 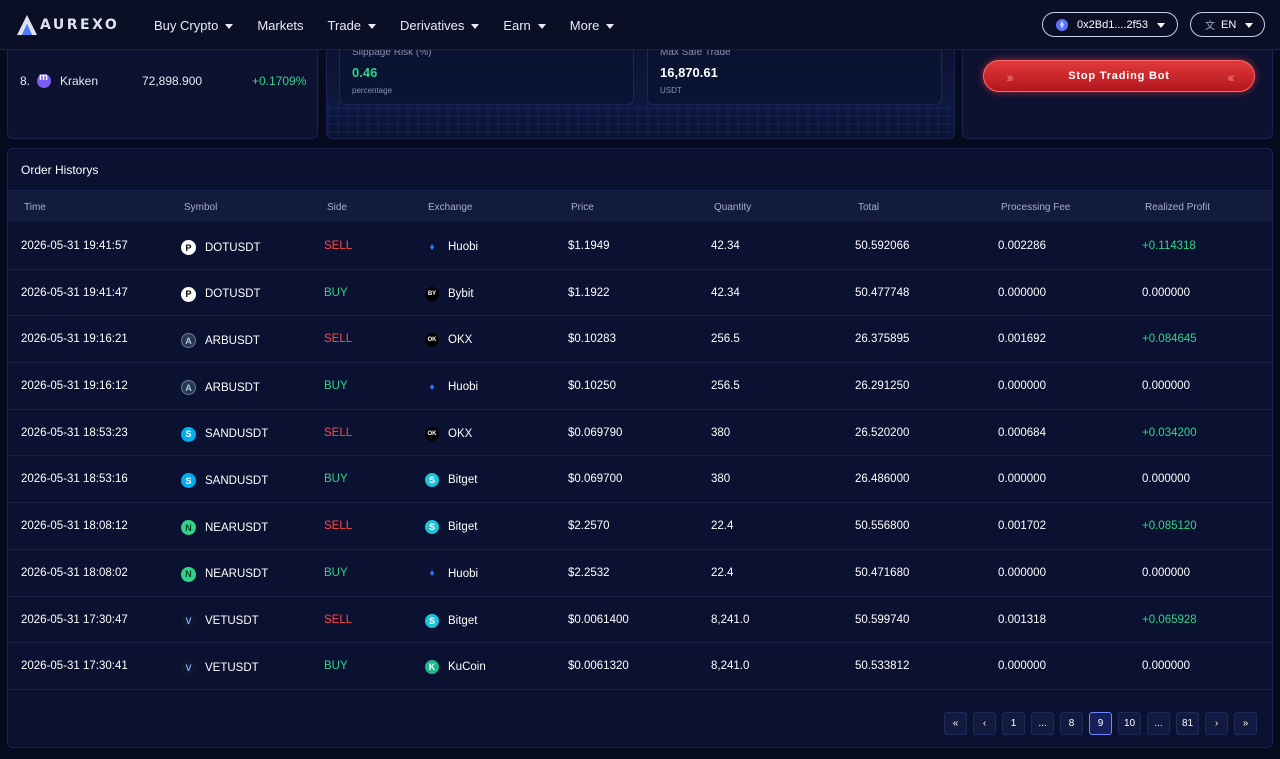 What do you see at coordinates (237, 574) in the screenshot?
I see `symbol-label: NEARUSDT` at bounding box center [237, 574].